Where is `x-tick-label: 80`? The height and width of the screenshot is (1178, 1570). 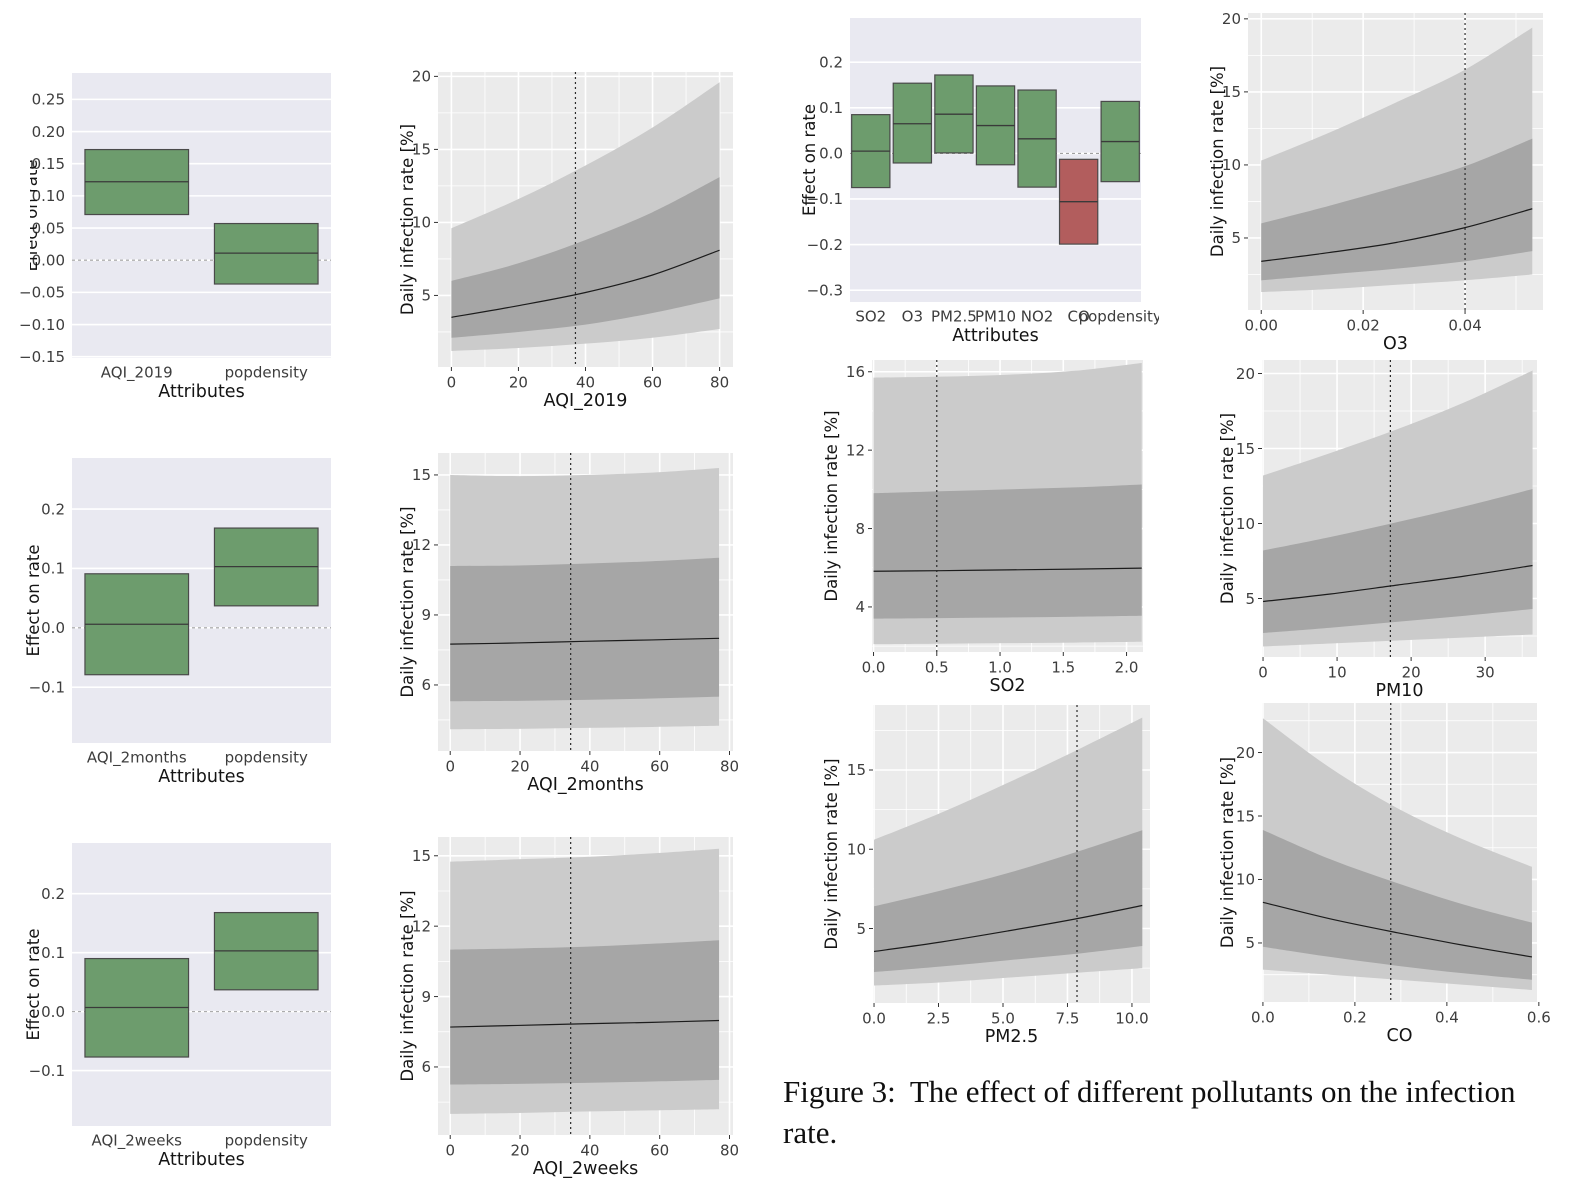
x-tick-label: 80 is located at coordinates (719, 382).